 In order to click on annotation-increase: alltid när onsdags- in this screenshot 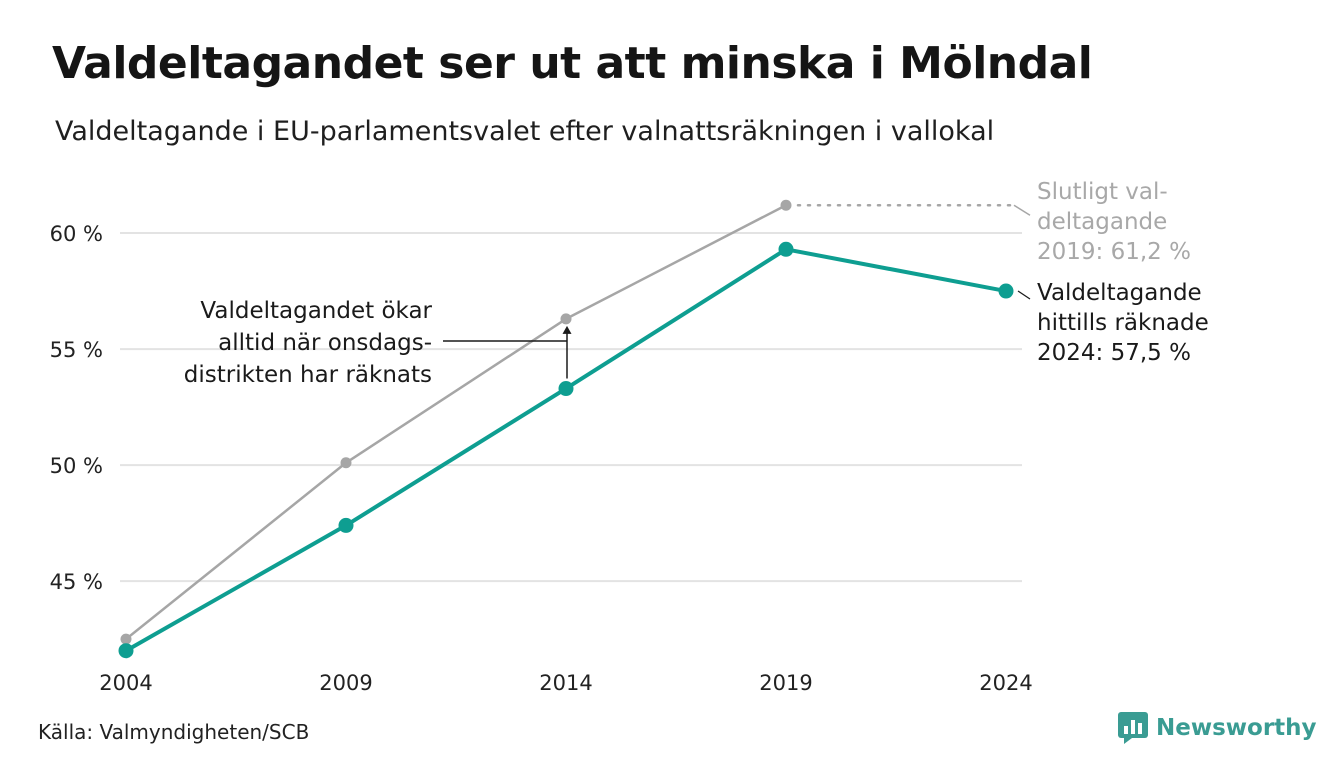, I will do `click(325, 343)`.